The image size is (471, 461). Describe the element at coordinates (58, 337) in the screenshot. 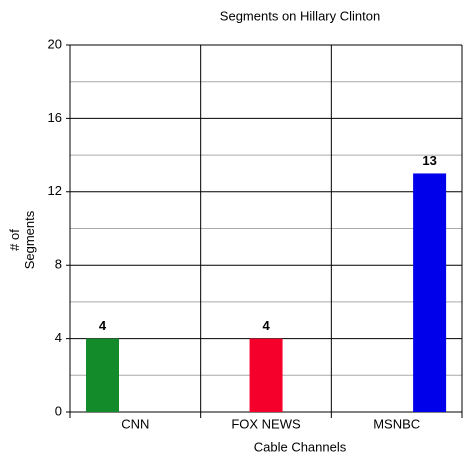

I see `y-tick-label: 4` at that location.